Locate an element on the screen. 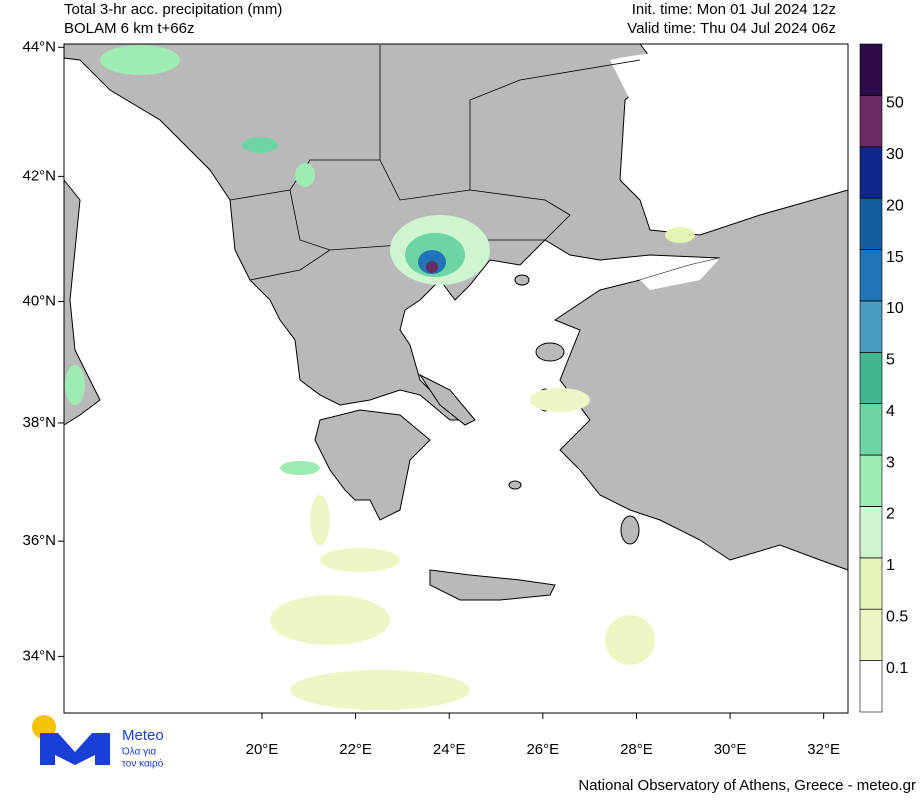 The image size is (920, 800). lat-tick-label: 42°N is located at coordinates (39, 175).